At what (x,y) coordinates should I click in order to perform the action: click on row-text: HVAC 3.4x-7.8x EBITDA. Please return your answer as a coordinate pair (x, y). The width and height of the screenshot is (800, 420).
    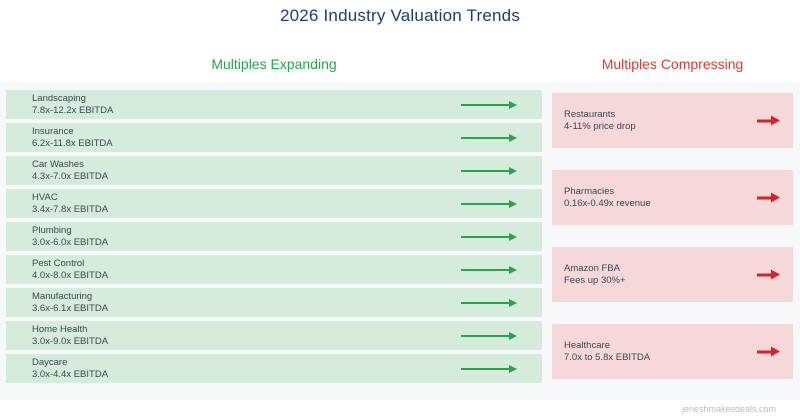
    Looking at the image, I should click on (70, 203).